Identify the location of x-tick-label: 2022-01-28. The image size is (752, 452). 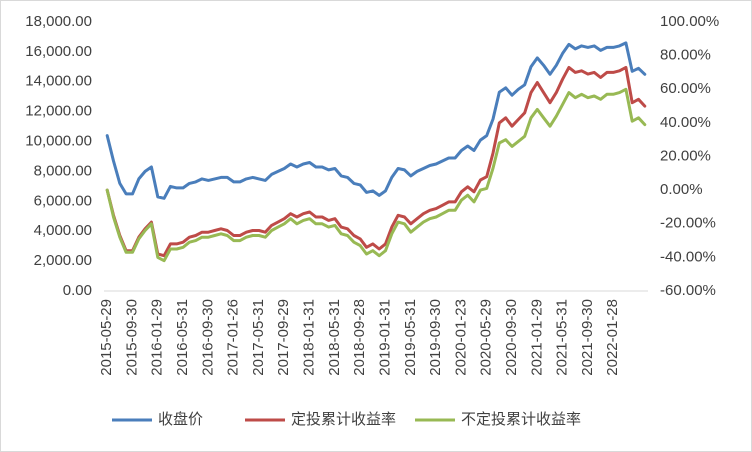
(612, 337).